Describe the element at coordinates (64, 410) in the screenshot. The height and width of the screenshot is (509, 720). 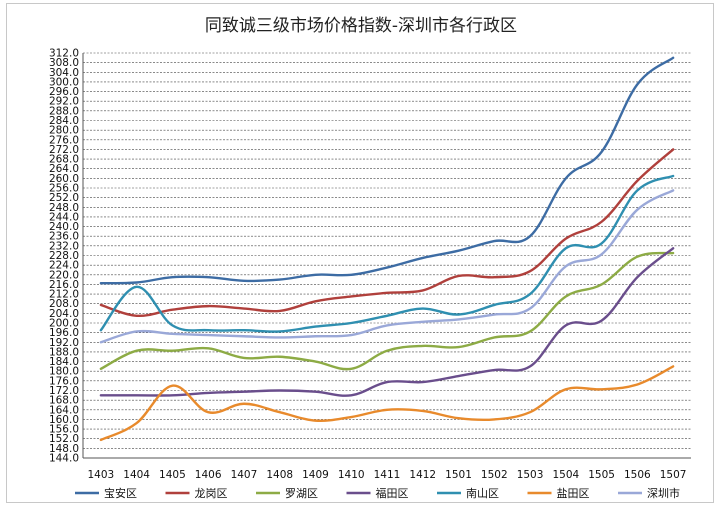
I see `y-tick-label: 164.0` at that location.